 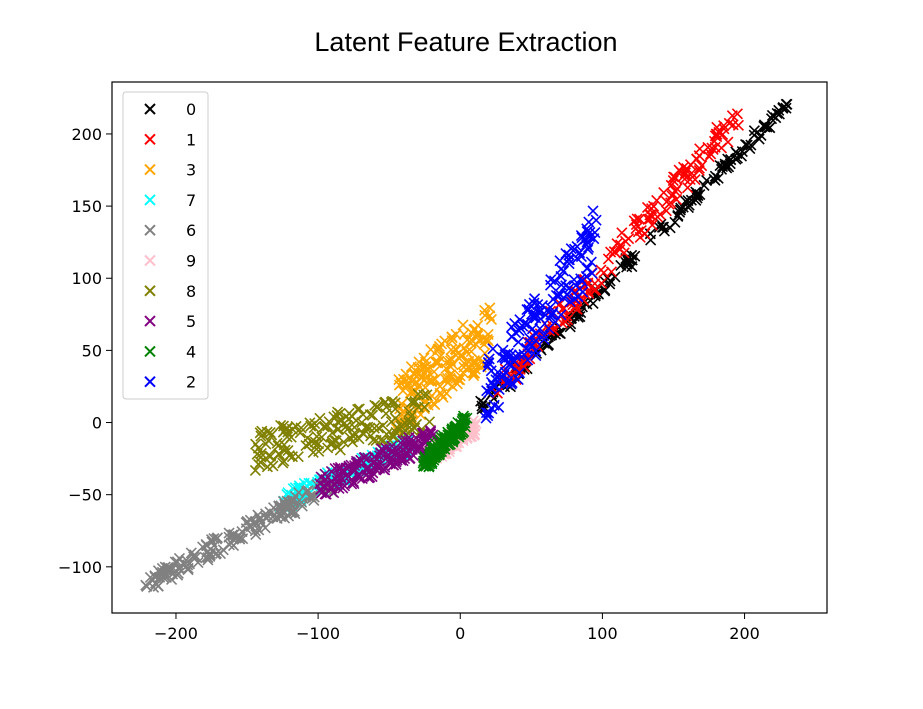 What do you see at coordinates (170, 109) in the screenshot?
I see `legend-item-0: 0` at bounding box center [170, 109].